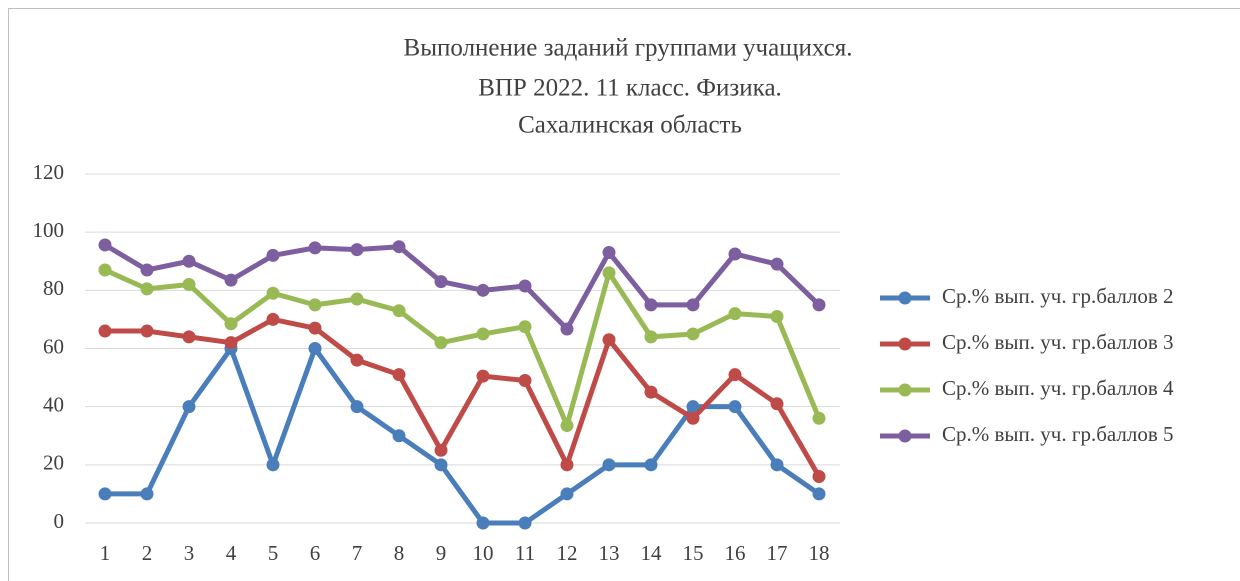 The width and height of the screenshot is (1240, 581). Describe the element at coordinates (1058, 434) in the screenshot. I see `legend-label: Ср.% вып. уч. гр.баллов 5` at that location.